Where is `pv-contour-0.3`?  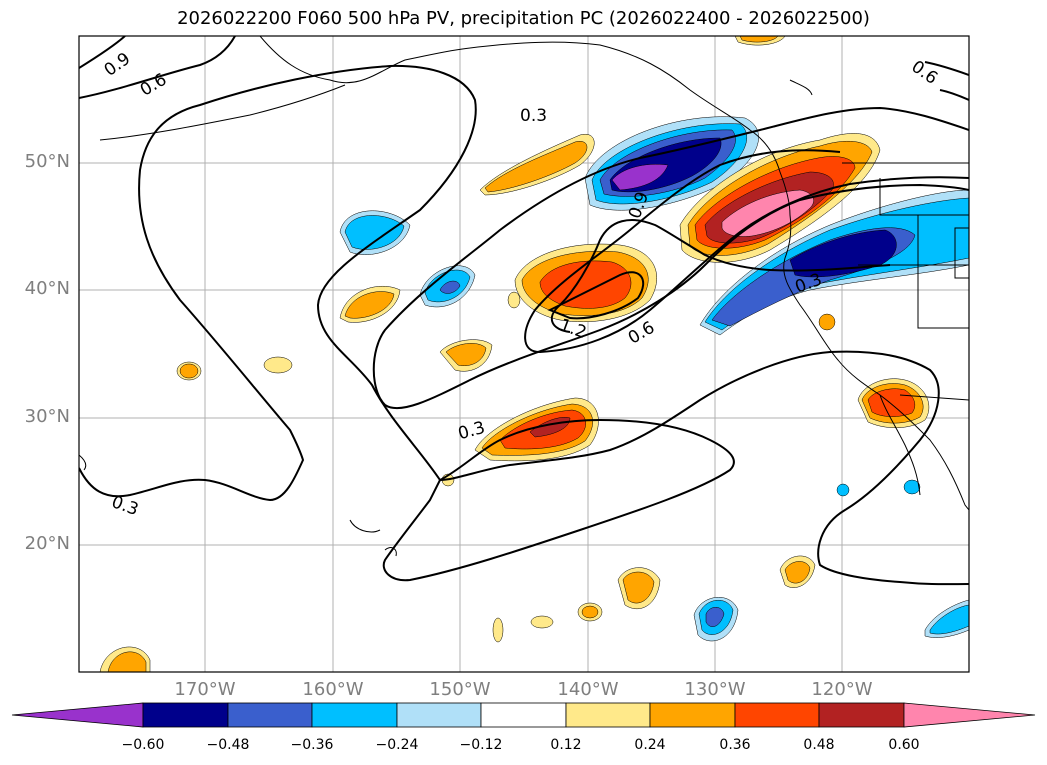 pv-contour-0.3 is located at coordinates (558, 500).